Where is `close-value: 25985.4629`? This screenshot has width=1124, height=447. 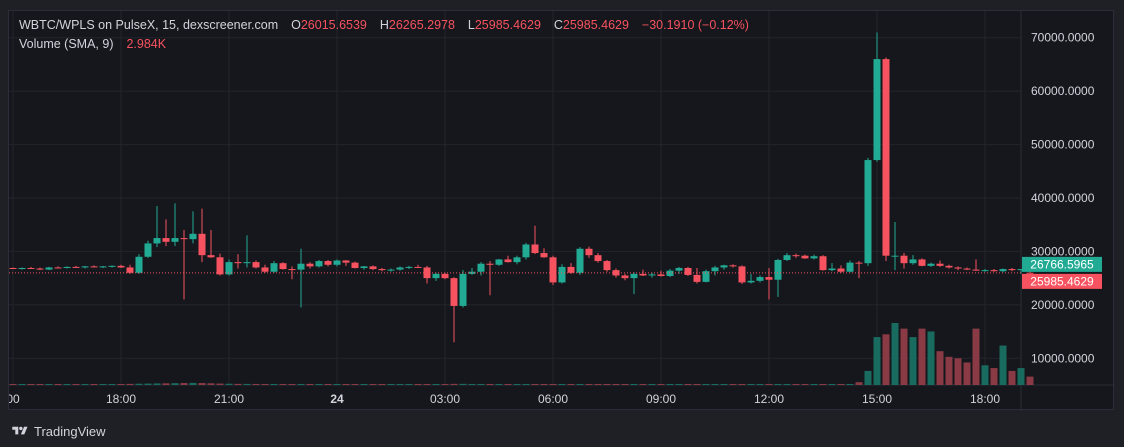 close-value: 25985.4629 is located at coordinates (595, 25).